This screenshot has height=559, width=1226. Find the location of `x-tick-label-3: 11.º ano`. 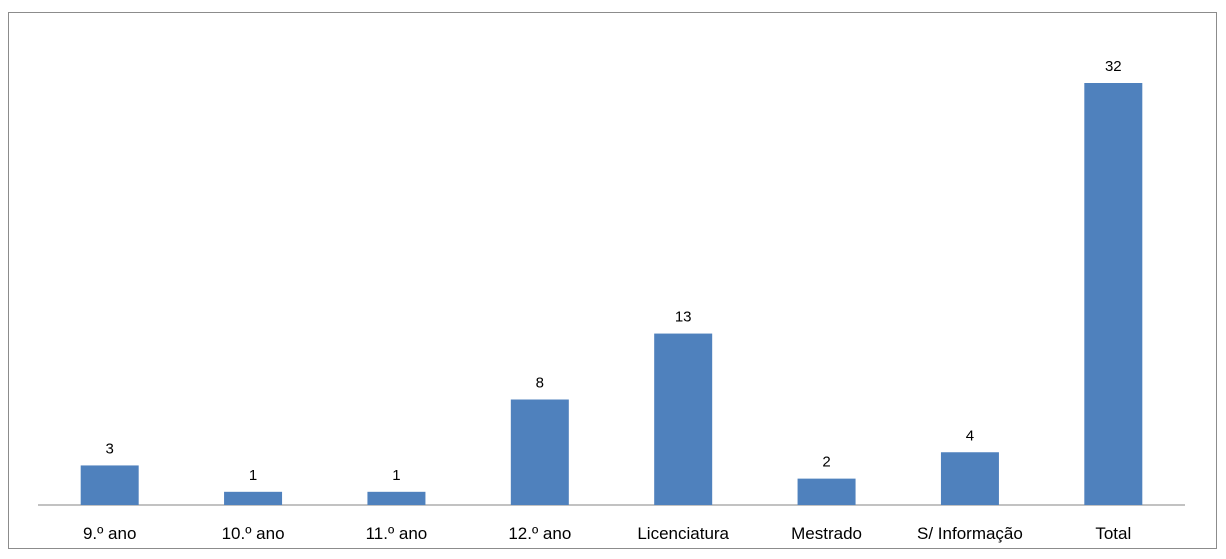

x-tick-label-3: 11.º ano is located at coordinates (397, 533).